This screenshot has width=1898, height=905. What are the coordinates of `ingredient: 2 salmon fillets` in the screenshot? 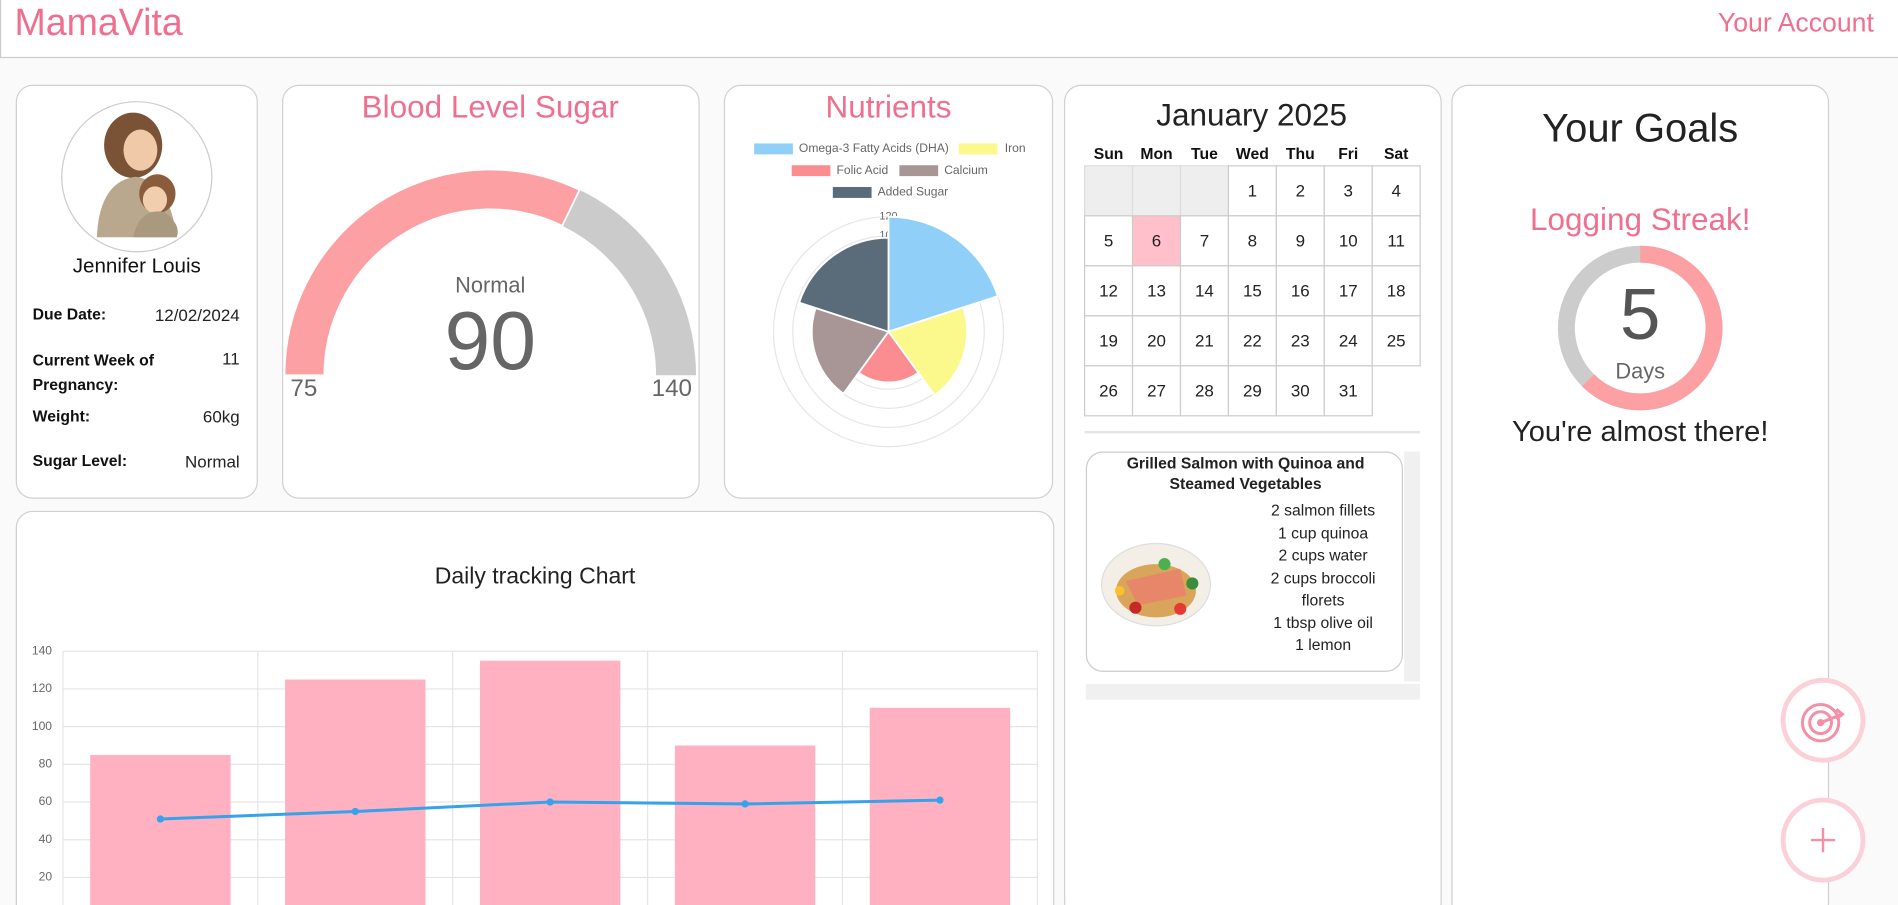 It's located at (1323, 510).